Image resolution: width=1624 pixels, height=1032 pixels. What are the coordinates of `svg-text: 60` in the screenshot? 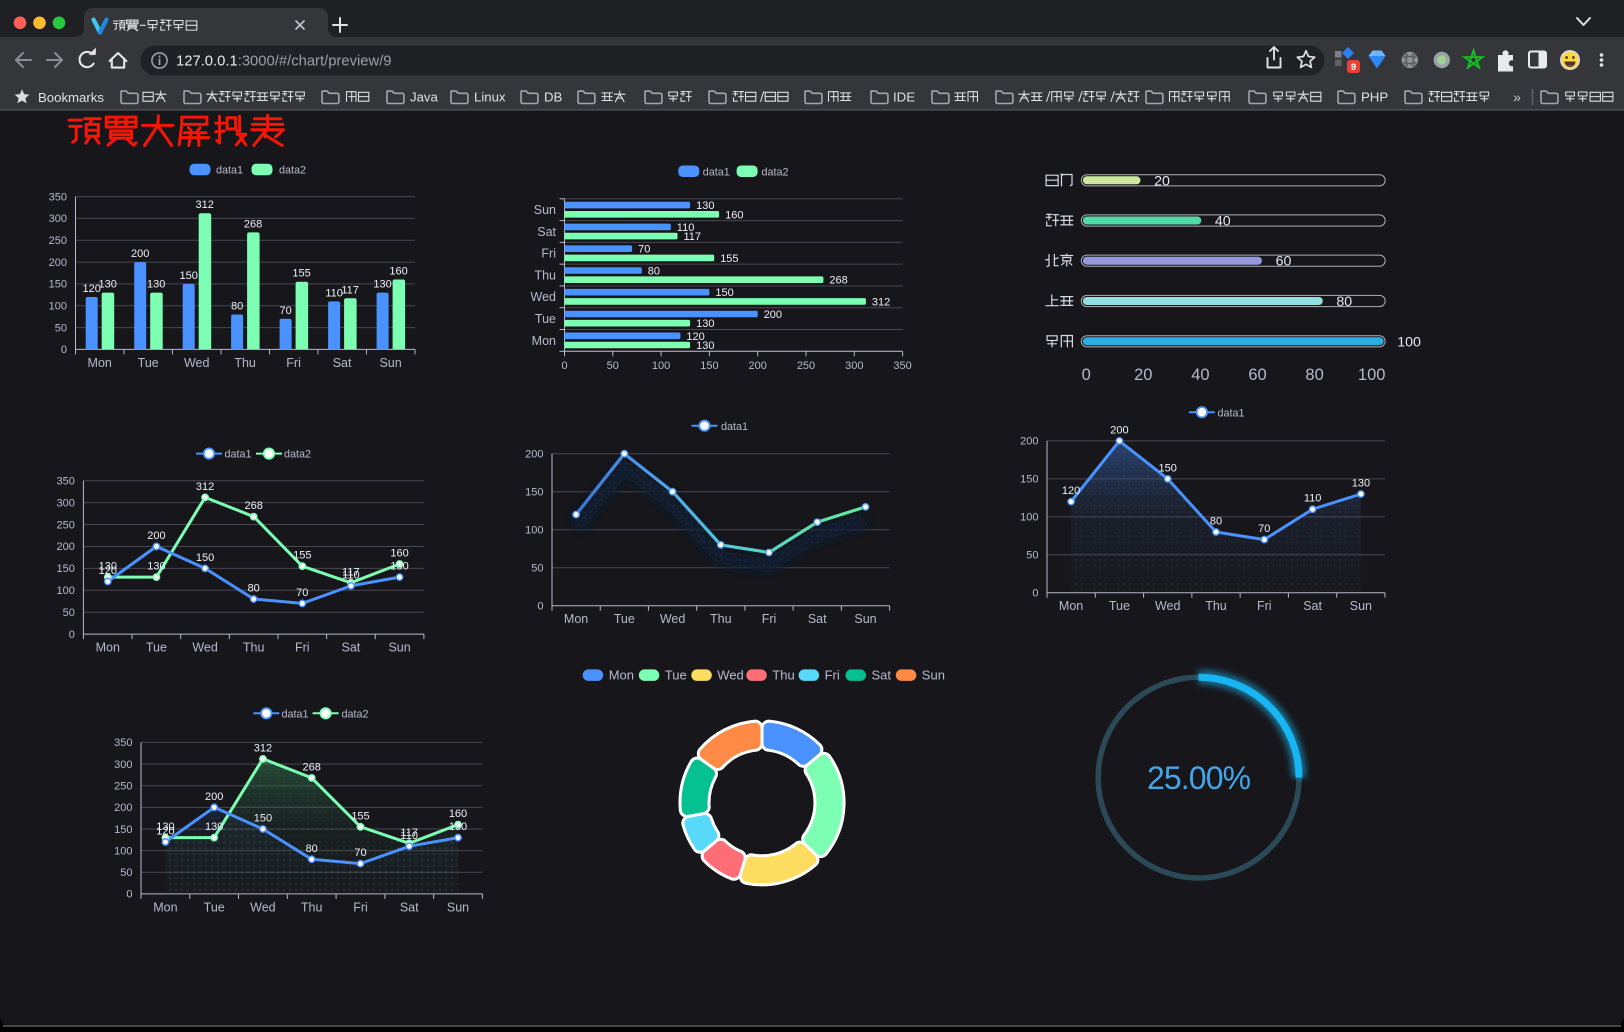 It's located at (1257, 375).